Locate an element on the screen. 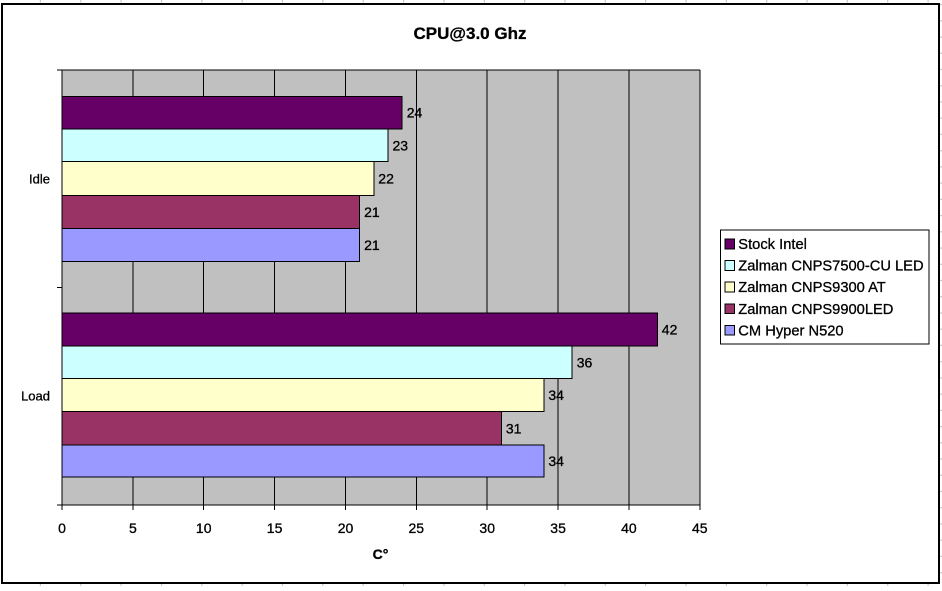 The image size is (942, 591). svg-text: 15 is located at coordinates (275, 528).